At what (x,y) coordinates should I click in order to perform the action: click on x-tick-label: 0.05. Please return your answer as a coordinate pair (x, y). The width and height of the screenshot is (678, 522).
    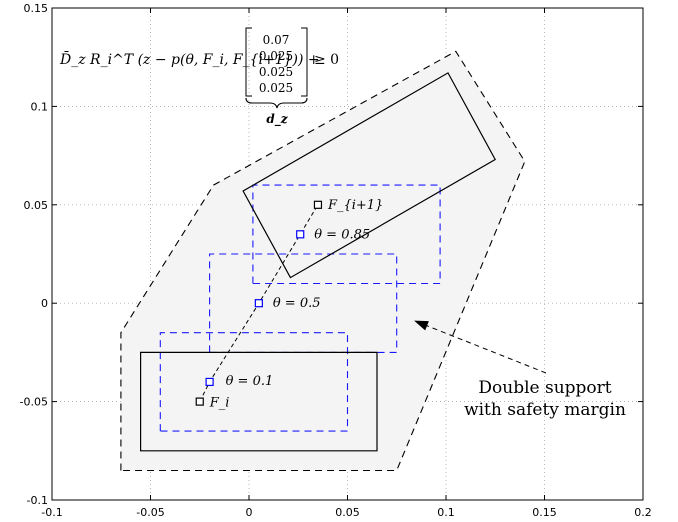
    Looking at the image, I should click on (347, 512).